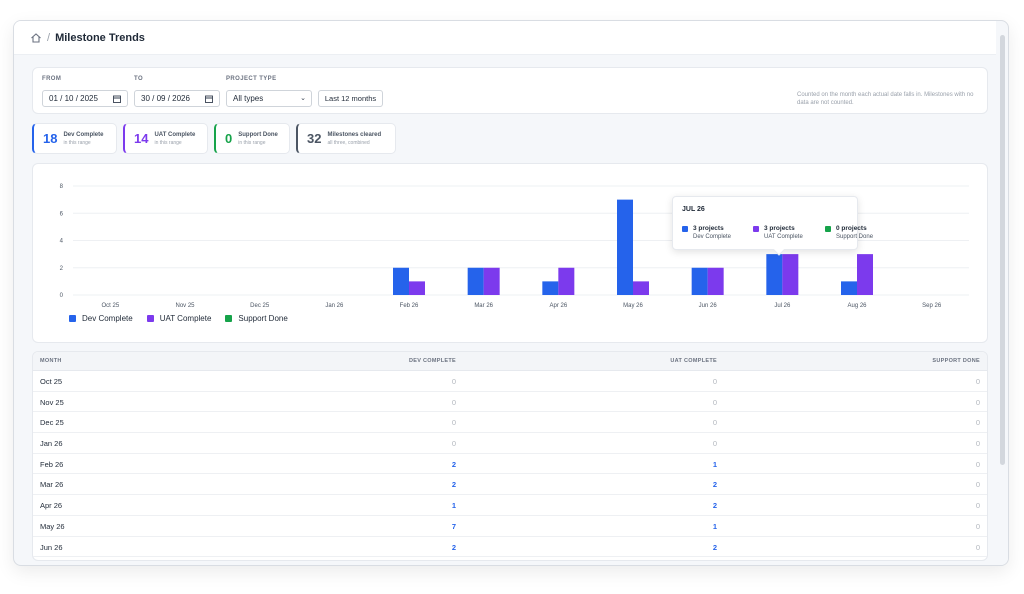 The image size is (1024, 594). Describe the element at coordinates (165, 98) in the screenshot. I see `to-date-value: 30 / 09 / 2026` at that location.